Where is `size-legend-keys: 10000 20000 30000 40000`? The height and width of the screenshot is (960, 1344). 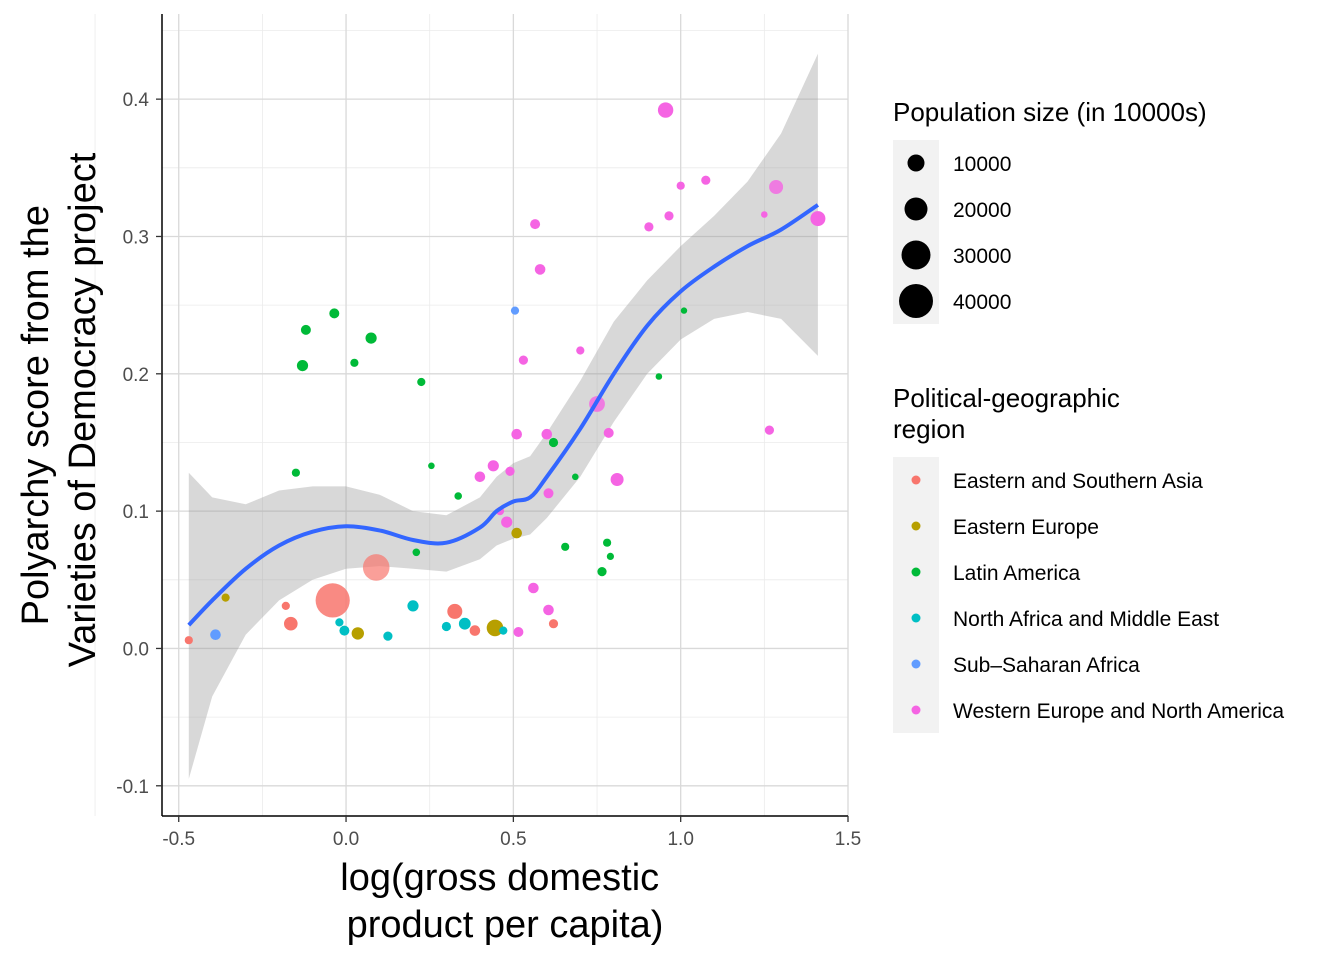 size-legend-keys: 10000 20000 30000 40000 is located at coordinates (955, 235).